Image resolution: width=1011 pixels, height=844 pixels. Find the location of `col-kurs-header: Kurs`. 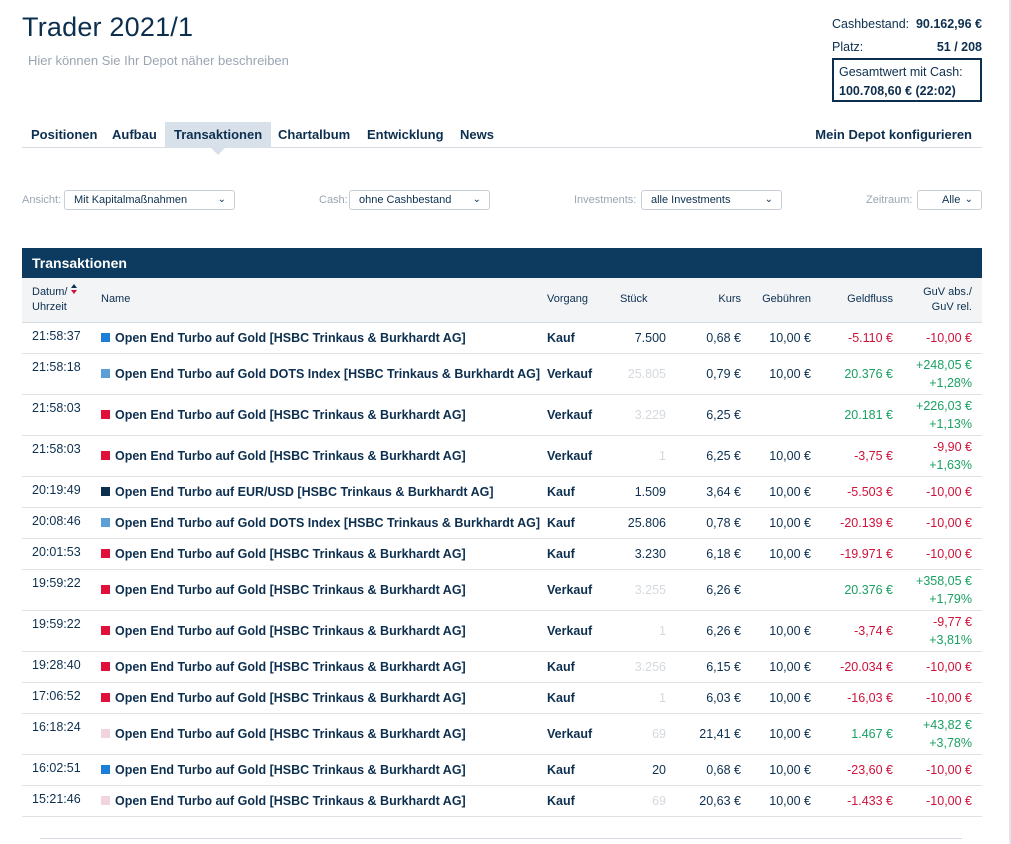

col-kurs-header: Kurs is located at coordinates (708, 300).